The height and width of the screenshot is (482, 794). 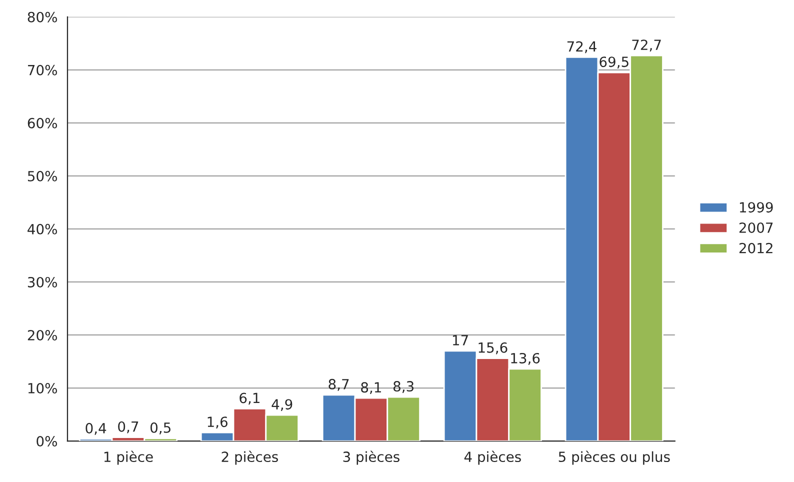 What do you see at coordinates (218, 422) in the screenshot?
I see `data-label: 1,6` at bounding box center [218, 422].